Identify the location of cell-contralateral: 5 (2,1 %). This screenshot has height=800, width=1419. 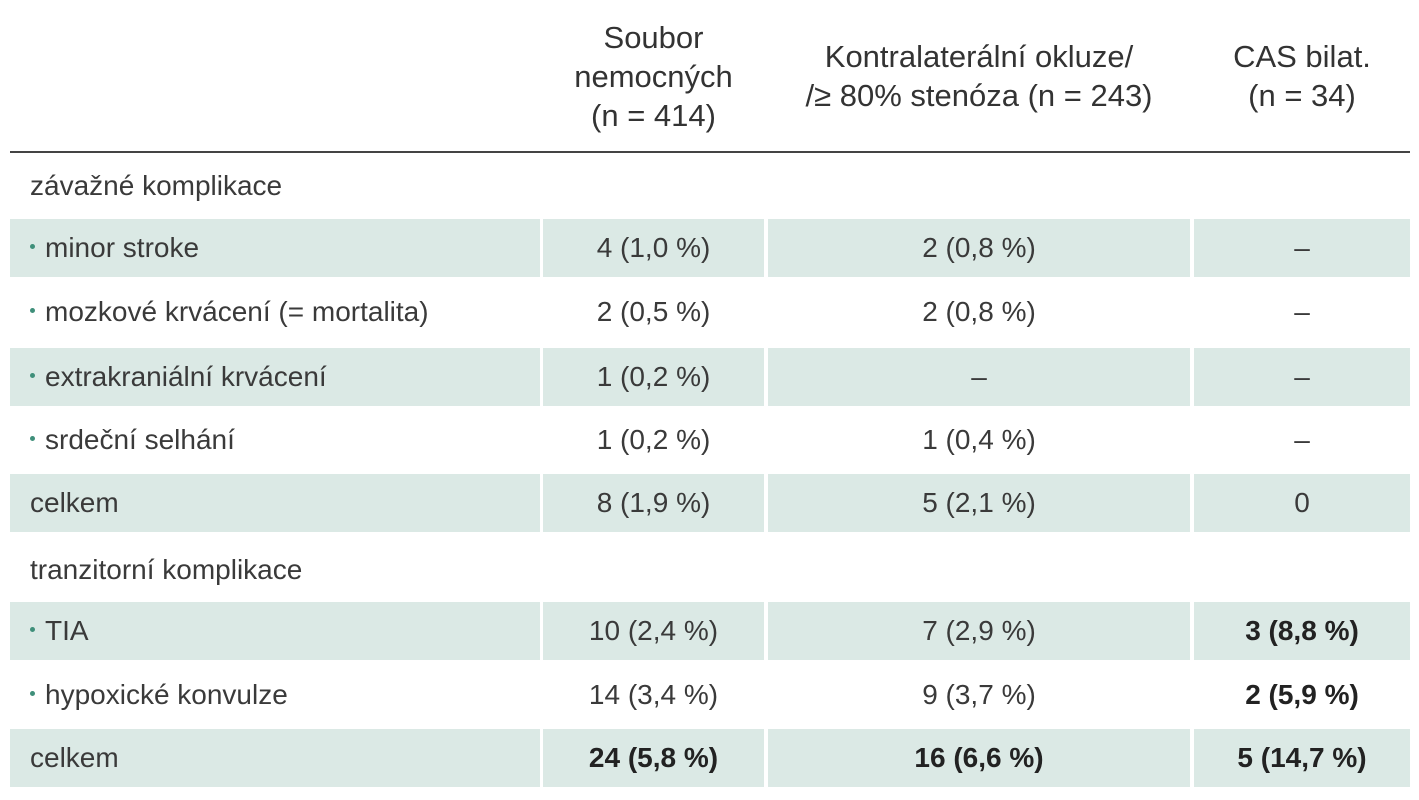
(979, 503).